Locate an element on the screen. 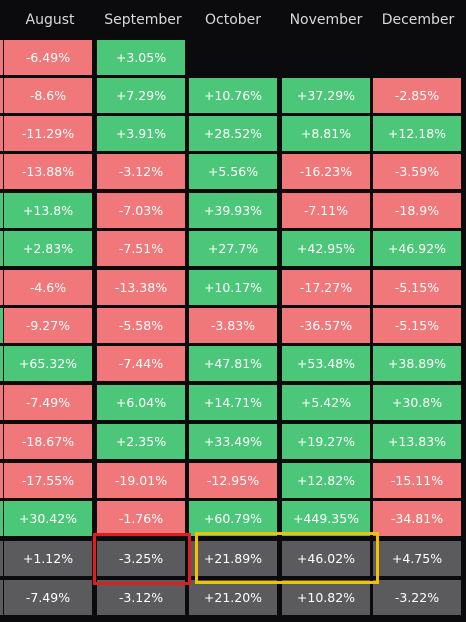  table-cell: -18.9% is located at coordinates (417, 210).